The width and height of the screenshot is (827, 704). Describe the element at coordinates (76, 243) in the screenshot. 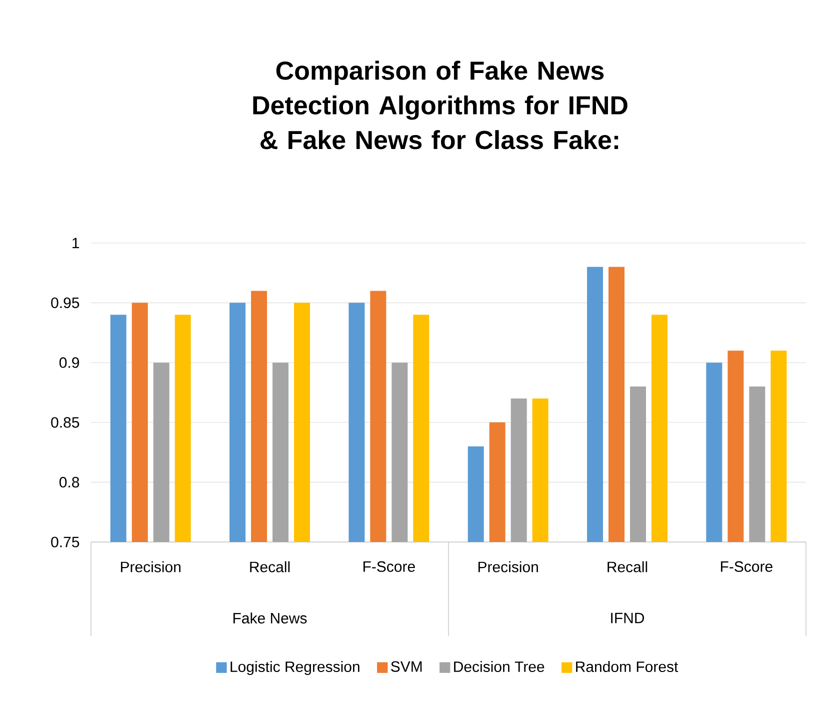

I see `y-tick-label: 1` at that location.